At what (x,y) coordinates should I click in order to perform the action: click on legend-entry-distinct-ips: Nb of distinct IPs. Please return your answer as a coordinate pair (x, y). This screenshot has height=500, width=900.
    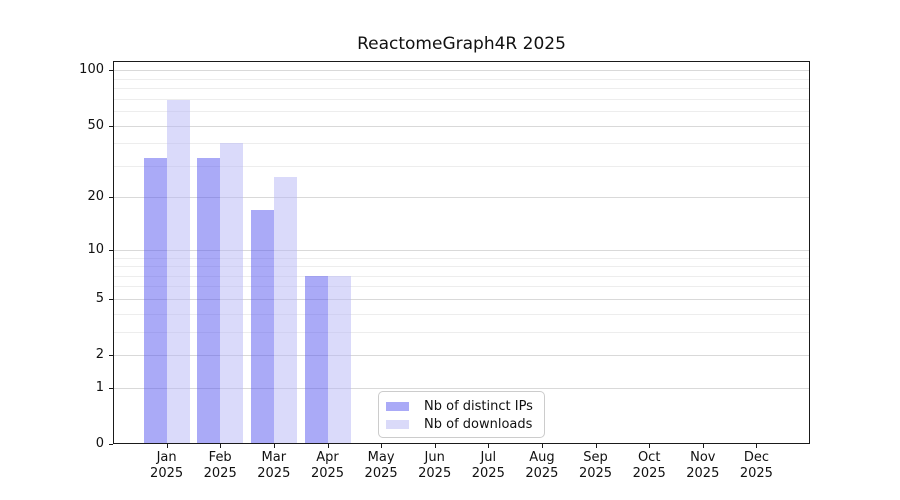
    Looking at the image, I should click on (462, 406).